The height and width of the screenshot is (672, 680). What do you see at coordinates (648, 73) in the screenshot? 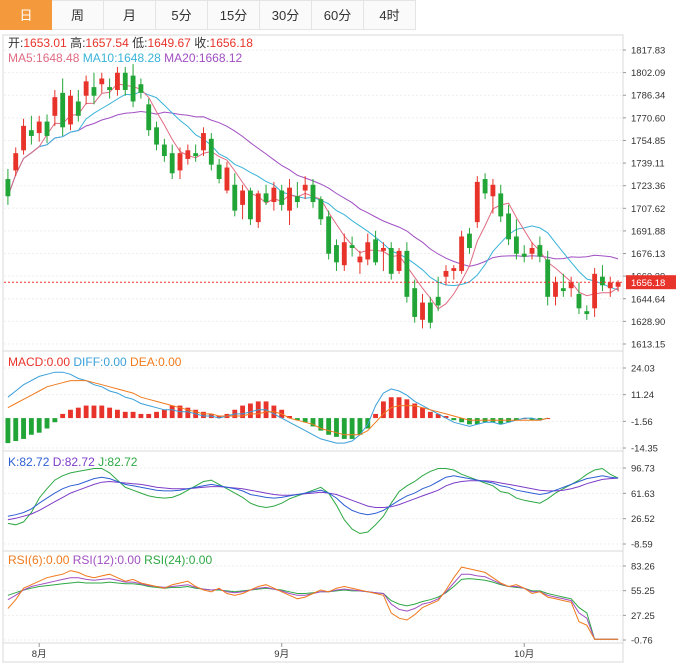
I see `y-tick-label: 1802.09` at bounding box center [648, 73].